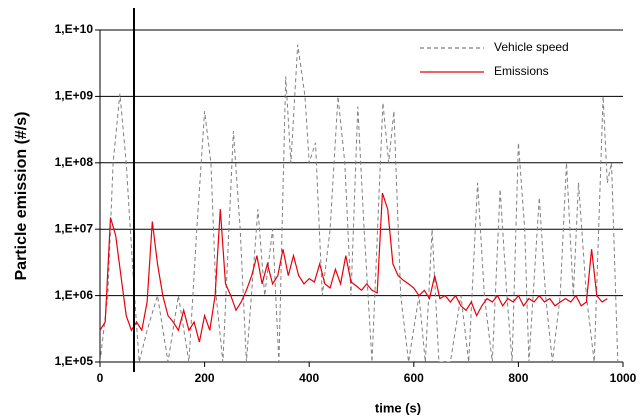  Describe the element at coordinates (398, 407) in the screenshot. I see `x-axis-label: time (s)` at that location.